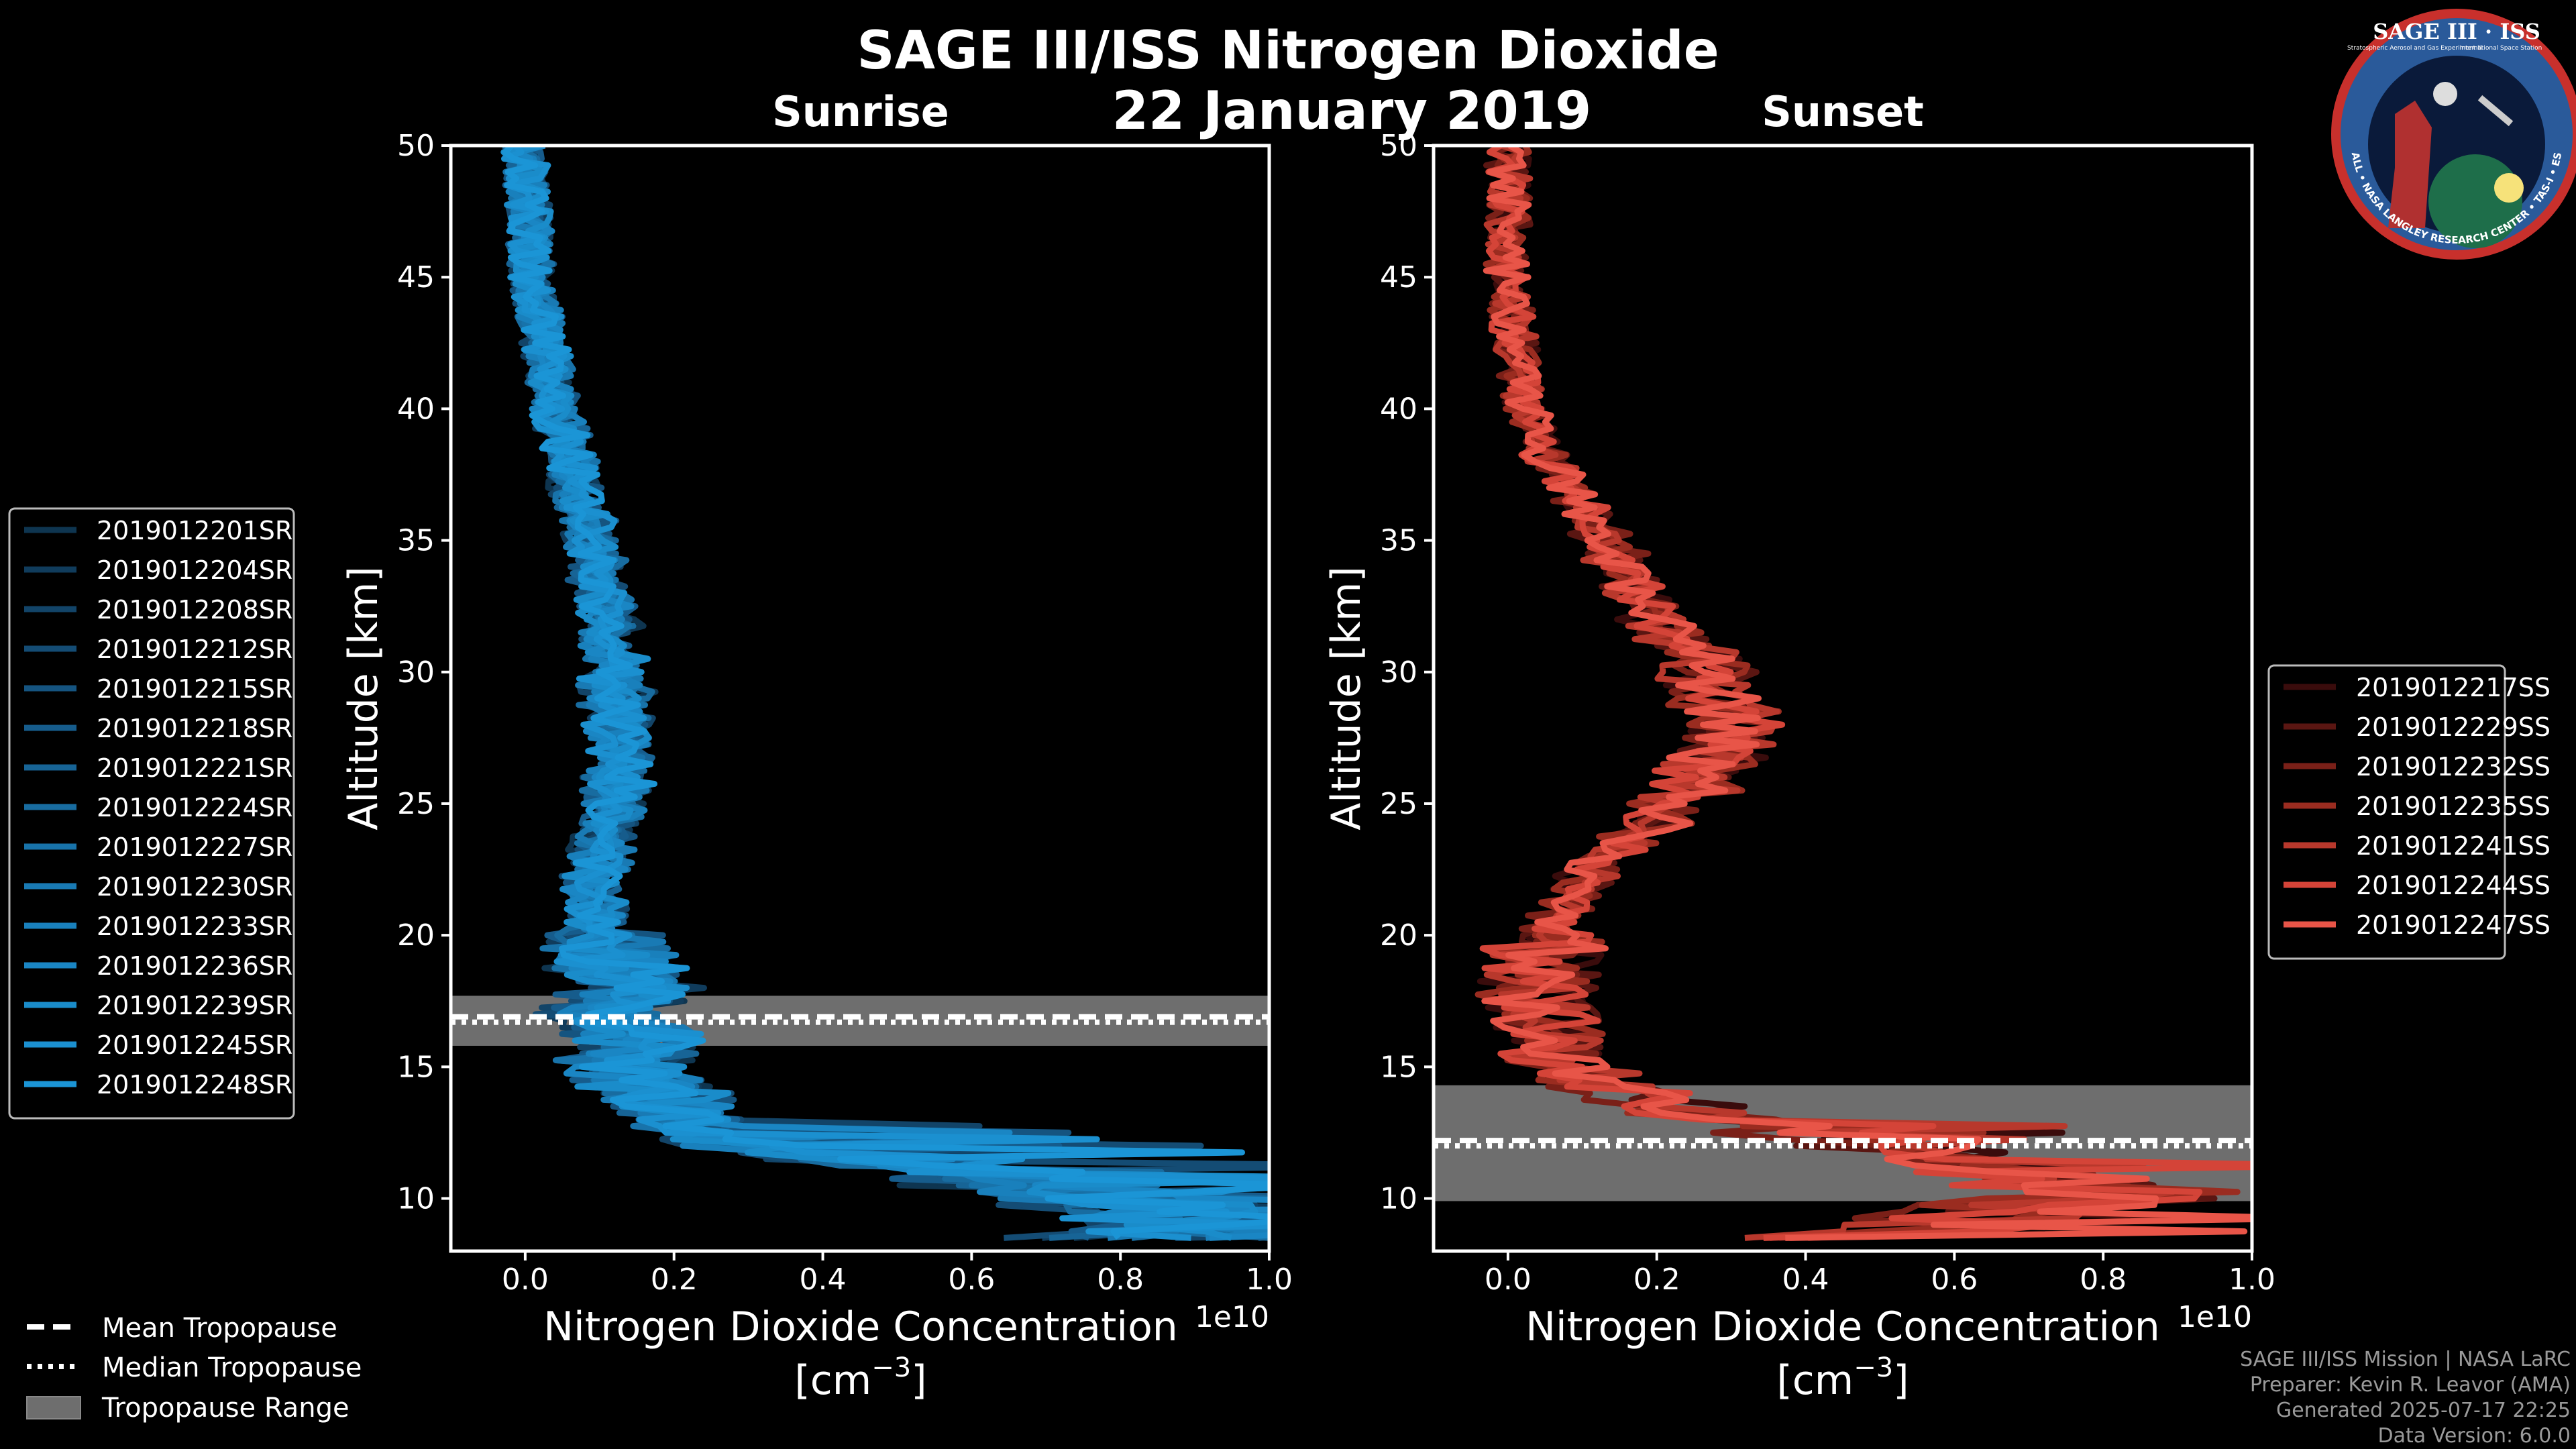 The height and width of the screenshot is (1449, 2576). What do you see at coordinates (1398, 541) in the screenshot?
I see `sunset-y-tick-label: 35` at bounding box center [1398, 541].